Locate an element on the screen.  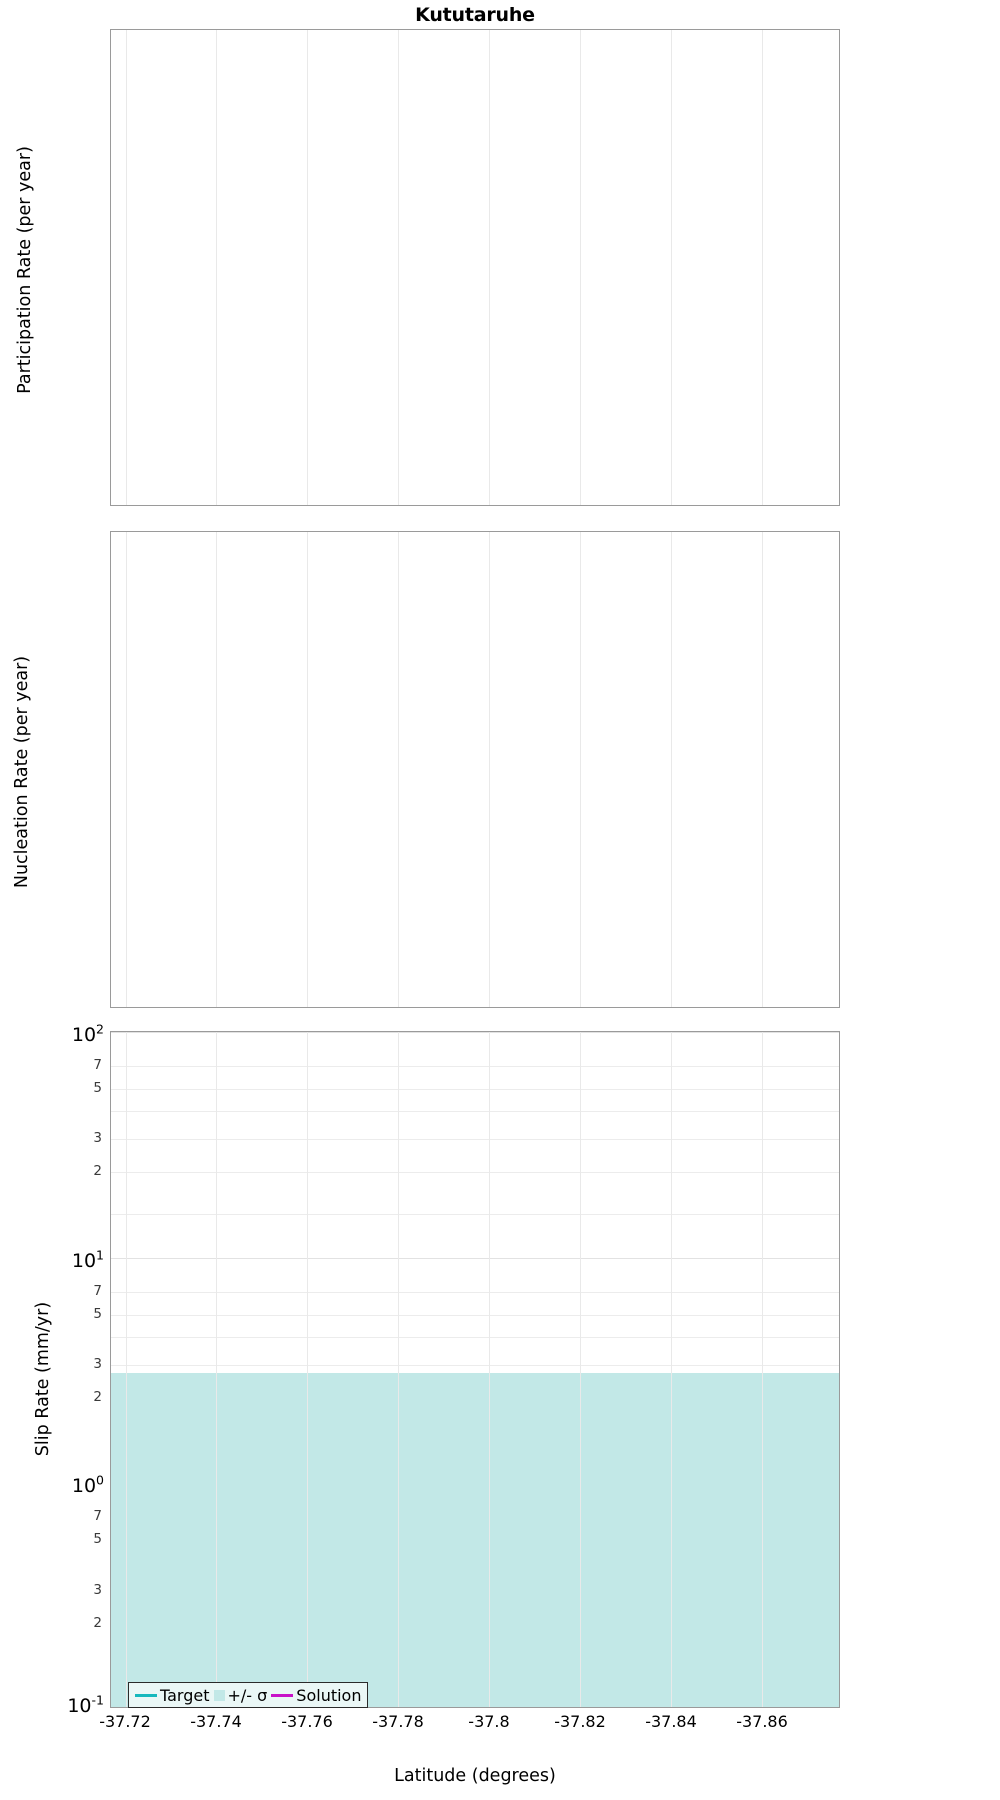
legend-entry-target: Target is located at coordinates (172, 1695).